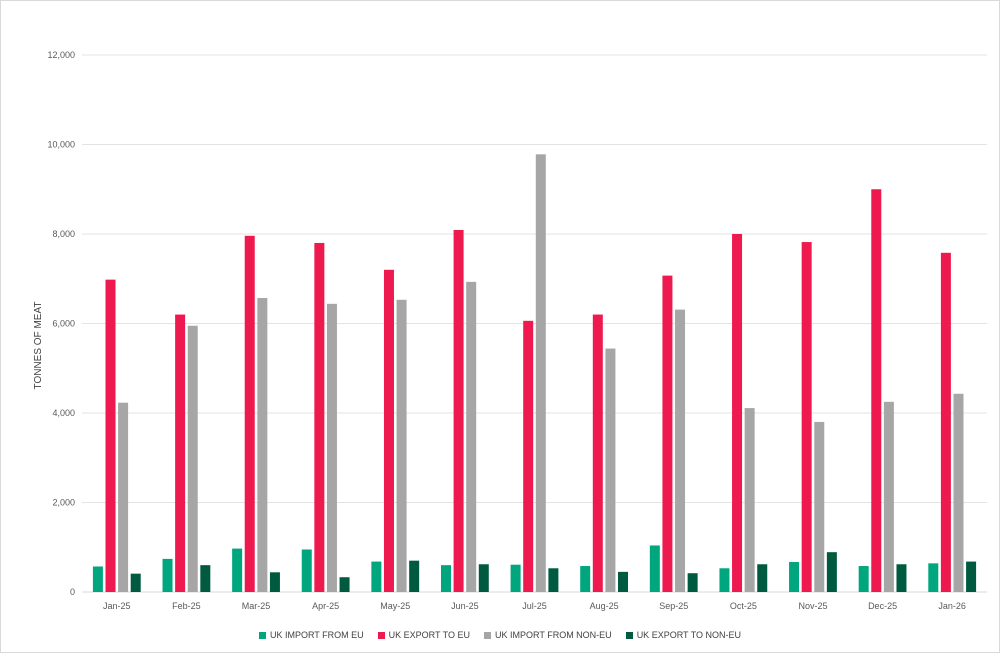 This screenshot has height=653, width=1000. What do you see at coordinates (465, 606) in the screenshot?
I see `x-tick-label: Jun-25` at bounding box center [465, 606].